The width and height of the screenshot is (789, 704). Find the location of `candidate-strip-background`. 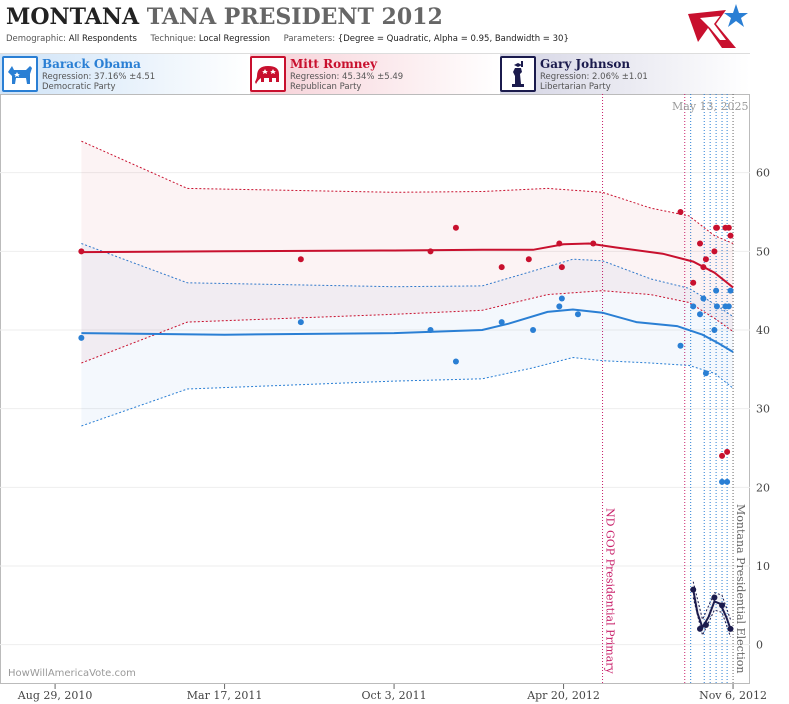

candidate-strip-background is located at coordinates (375, 74).